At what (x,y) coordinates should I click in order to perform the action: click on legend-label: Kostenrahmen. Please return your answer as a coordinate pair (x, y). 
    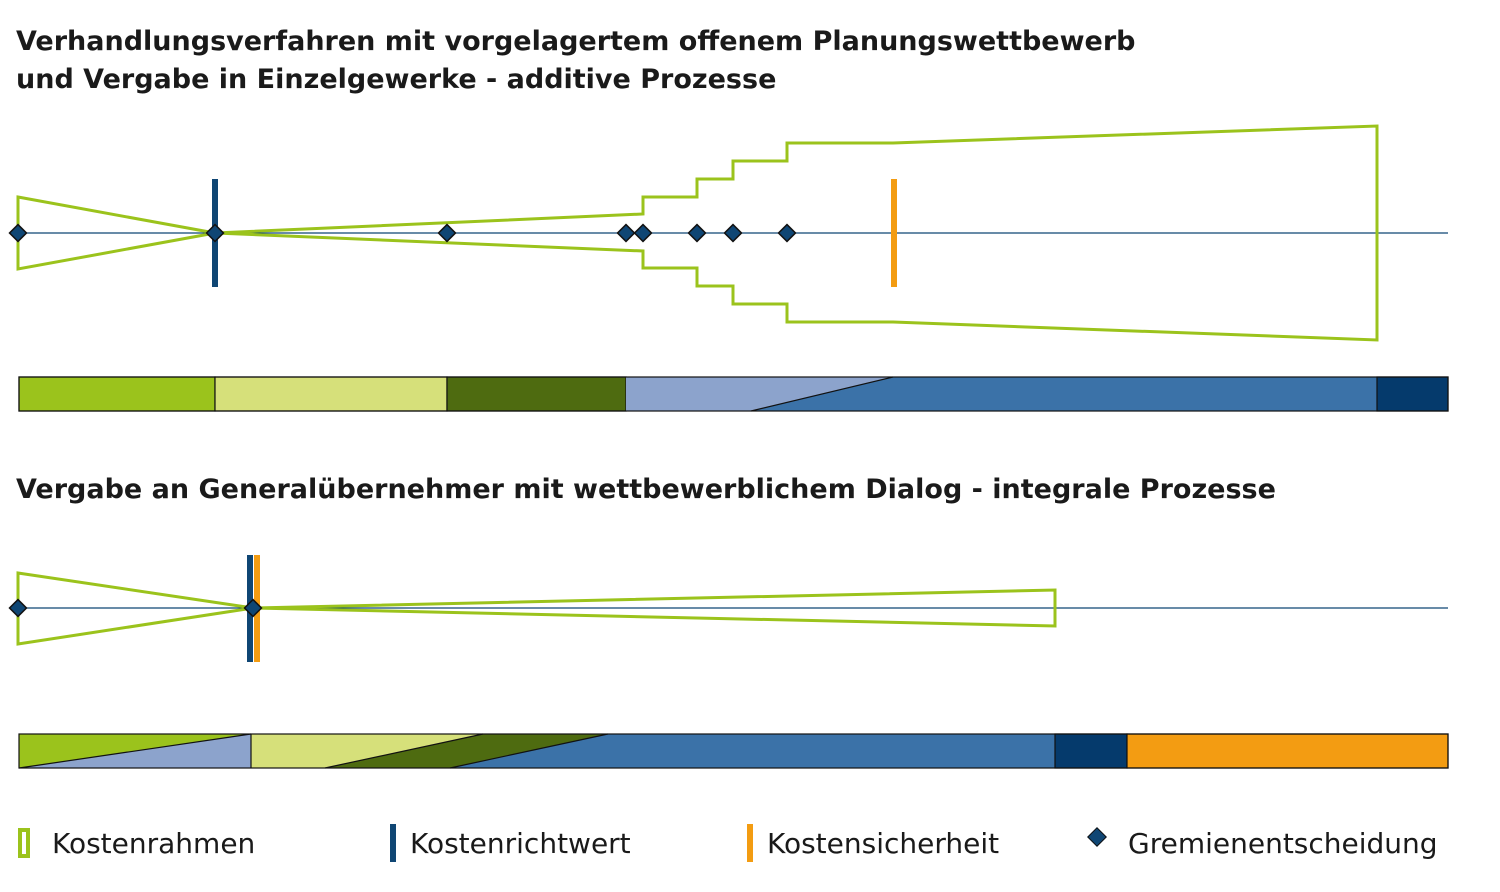
    Looking at the image, I should click on (154, 843).